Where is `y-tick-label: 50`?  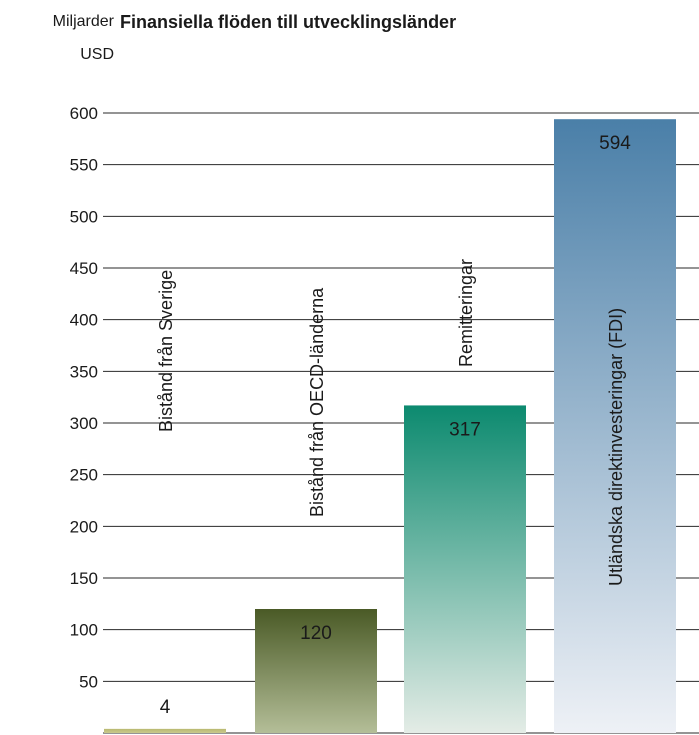 y-tick-label: 50 is located at coordinates (88, 681).